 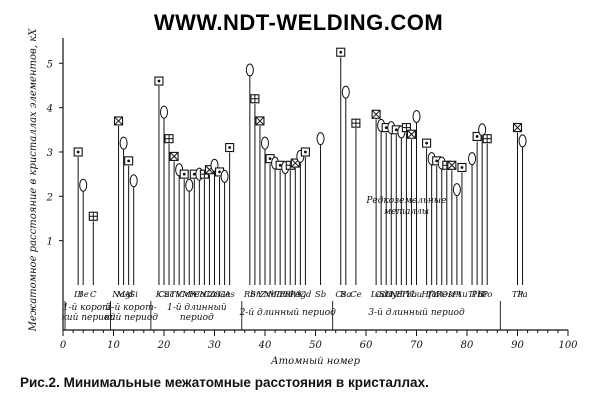 I want to click on element-label-k: K, so click(x=159, y=295).